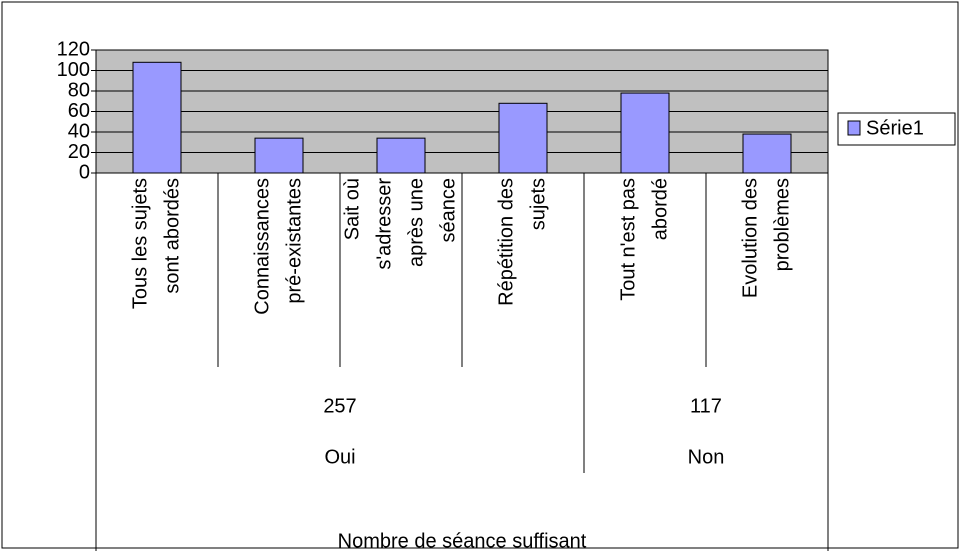 The height and width of the screenshot is (551, 961). I want to click on x-tick-label: pré-existantes, so click(294, 241).